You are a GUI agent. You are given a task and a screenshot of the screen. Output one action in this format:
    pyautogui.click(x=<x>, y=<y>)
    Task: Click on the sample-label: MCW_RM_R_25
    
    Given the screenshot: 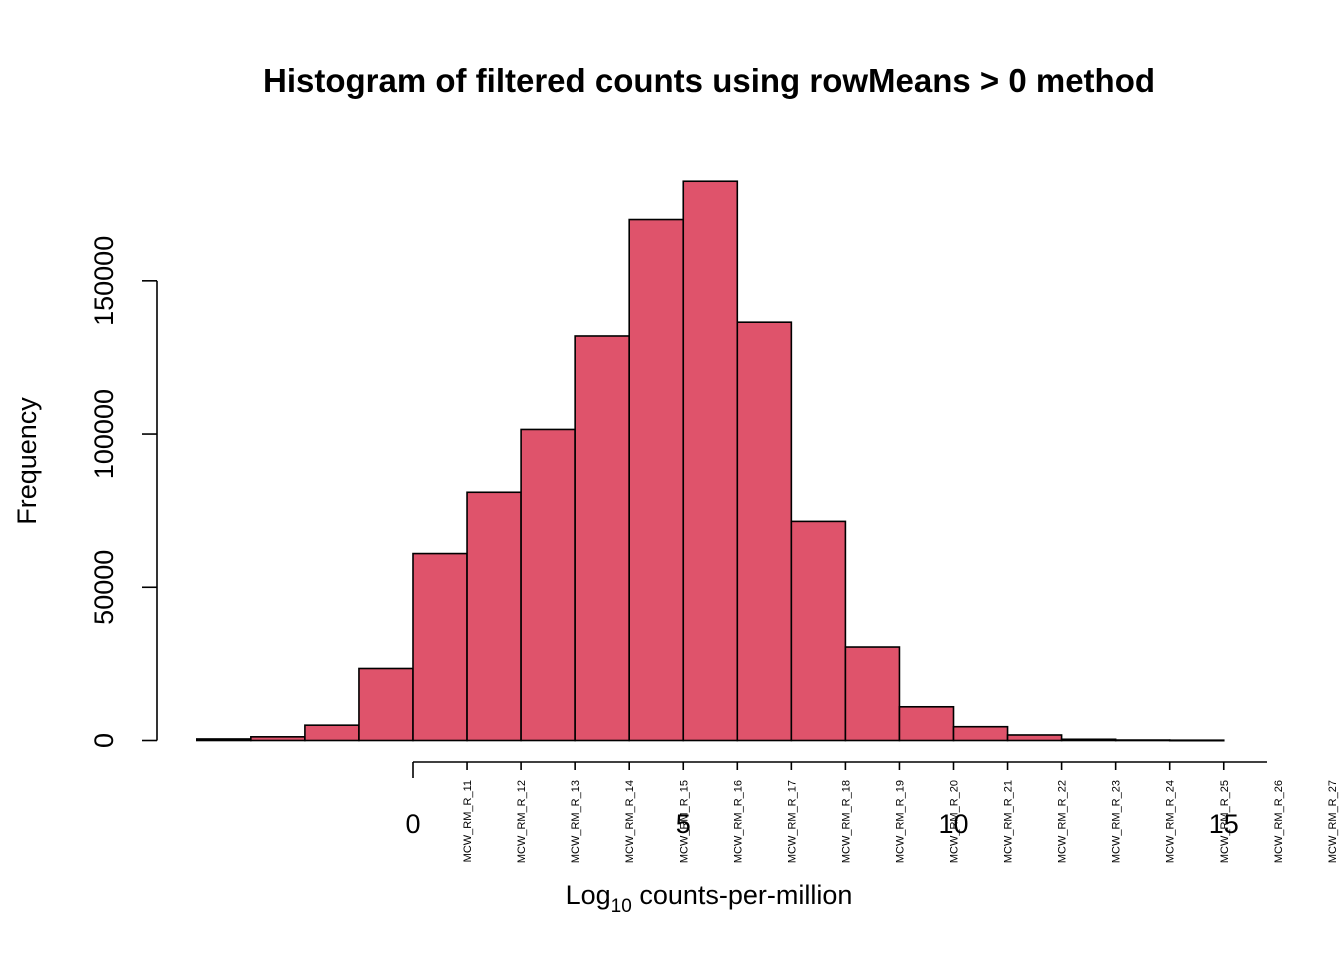 What is the action you would take?
    pyautogui.click(x=1225, y=821)
    